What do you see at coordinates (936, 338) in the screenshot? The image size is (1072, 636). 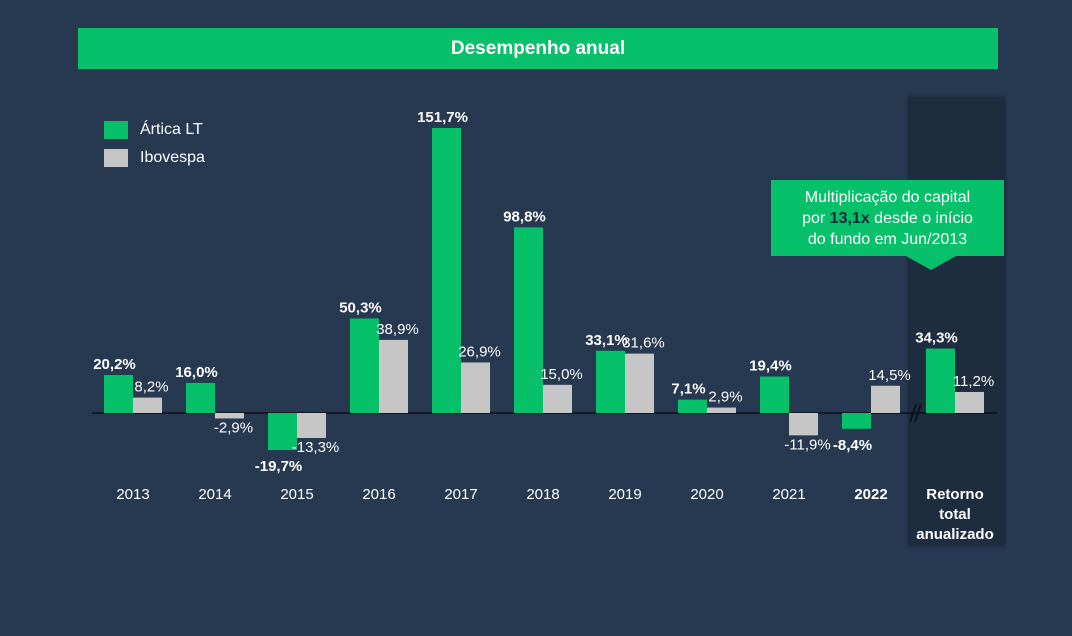 I see `data-label-artica: 34,3%` at bounding box center [936, 338].